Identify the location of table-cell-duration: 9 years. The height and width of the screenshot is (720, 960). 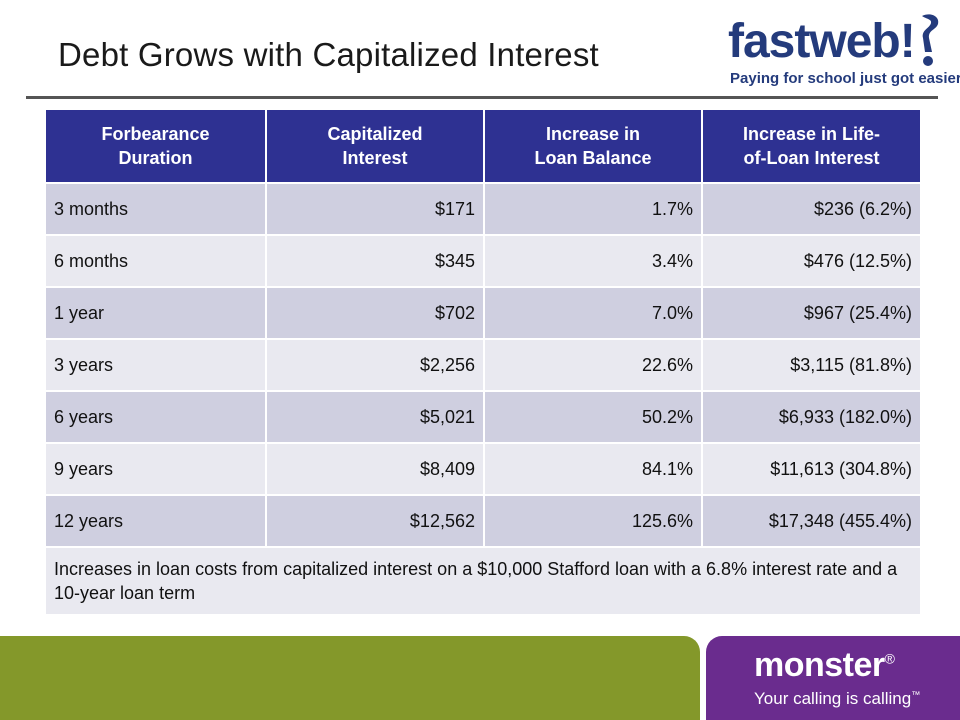
(156, 468).